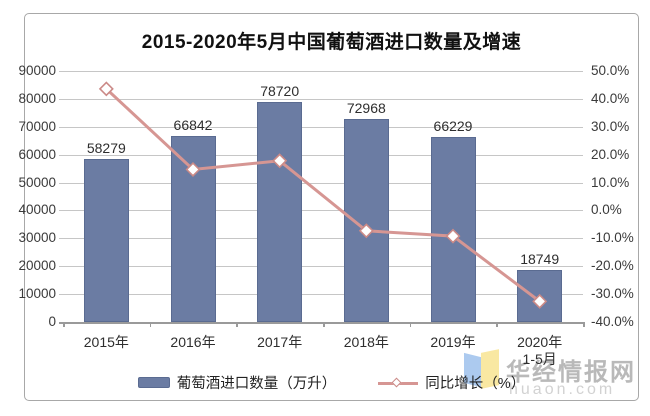 The image size is (650, 416). Describe the element at coordinates (37, 210) in the screenshot. I see `left-axis-tick-label: 40000` at that location.